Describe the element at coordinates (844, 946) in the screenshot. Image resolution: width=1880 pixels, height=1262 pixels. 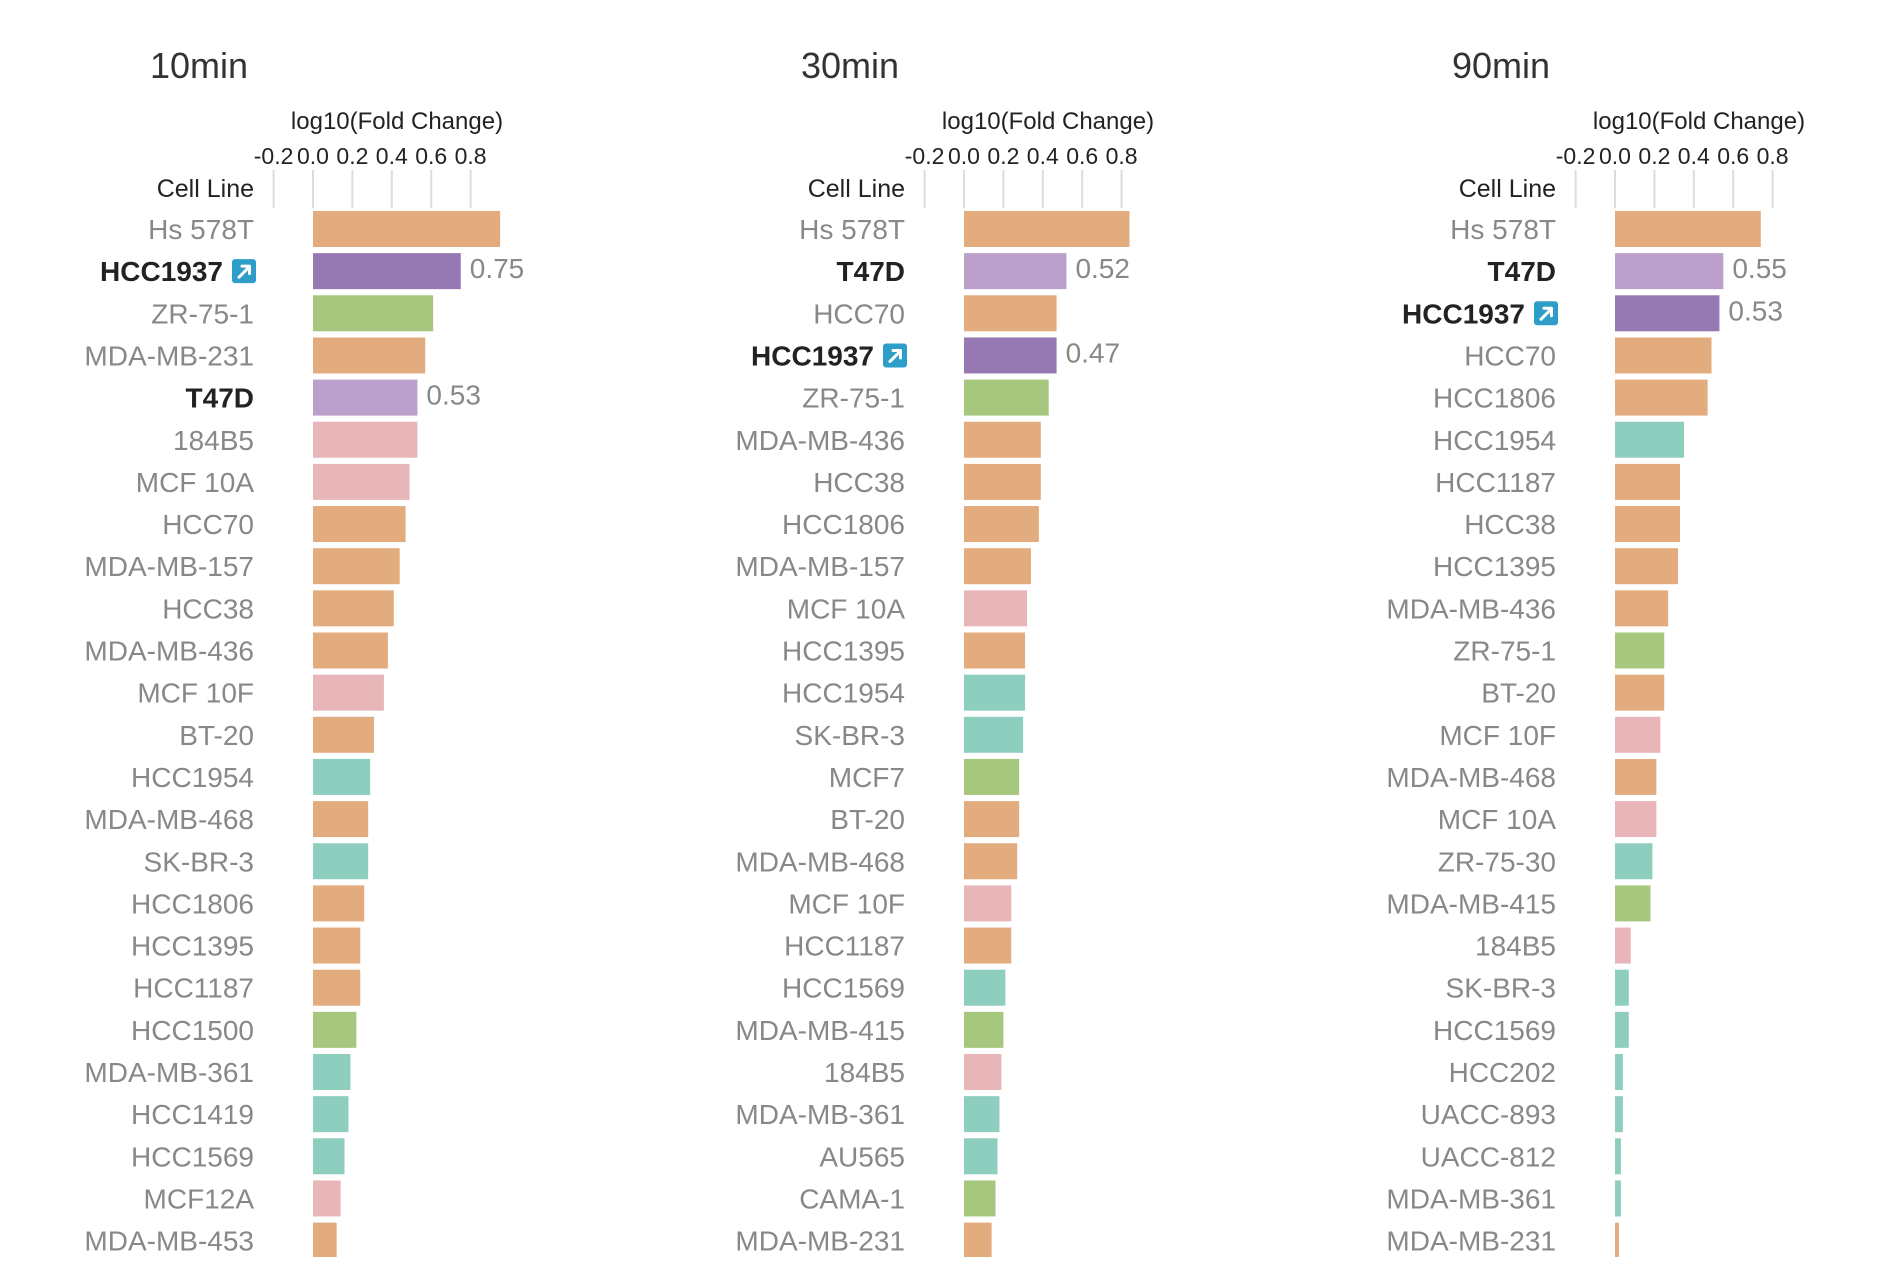
I see `bar-label: HCC1187` at that location.